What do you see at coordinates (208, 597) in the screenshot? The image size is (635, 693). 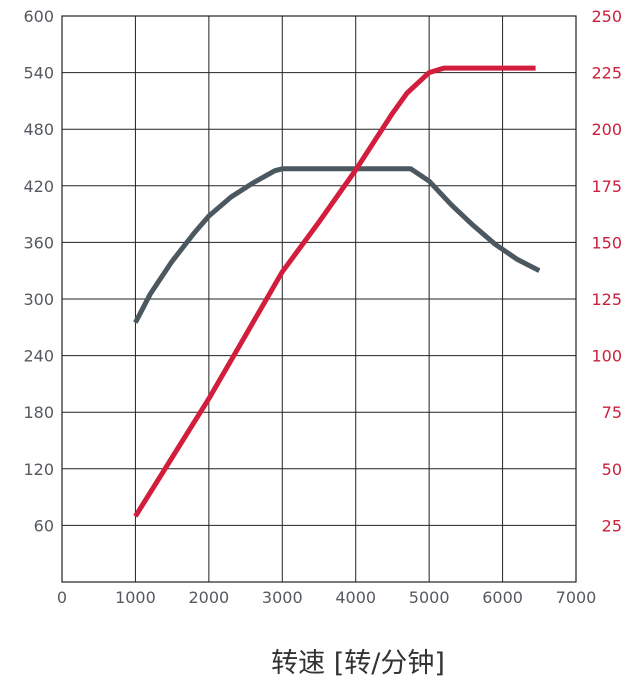 I see `x-tick-label: 2000` at bounding box center [208, 597].